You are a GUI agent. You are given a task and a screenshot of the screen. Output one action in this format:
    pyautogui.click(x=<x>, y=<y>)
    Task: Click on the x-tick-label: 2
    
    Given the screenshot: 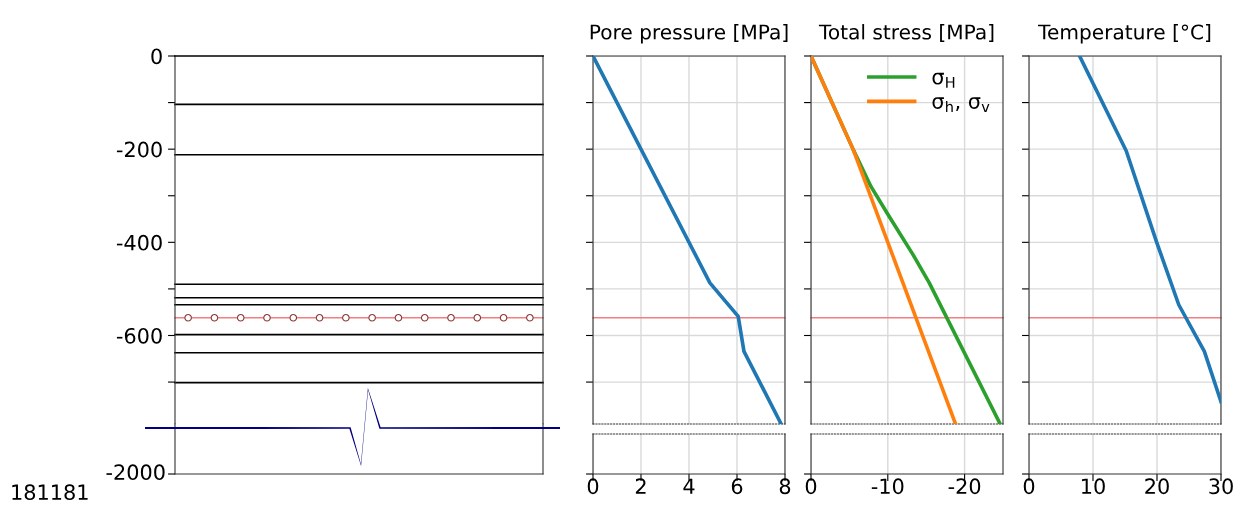 What is the action you would take?
    pyautogui.click(x=640, y=486)
    